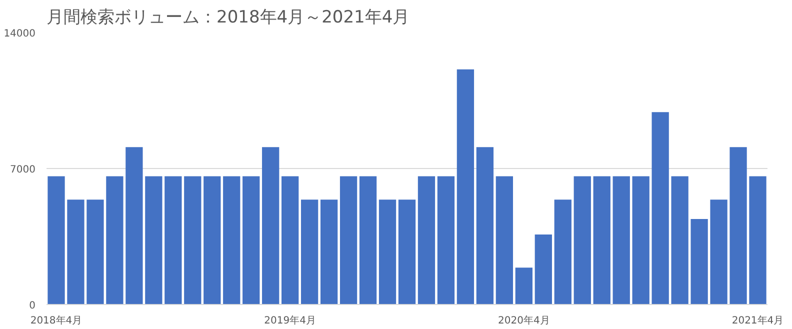 This screenshot has height=329, width=792. What do you see at coordinates (20, 34) in the screenshot?
I see `y-tick-label: 14000` at bounding box center [20, 34].